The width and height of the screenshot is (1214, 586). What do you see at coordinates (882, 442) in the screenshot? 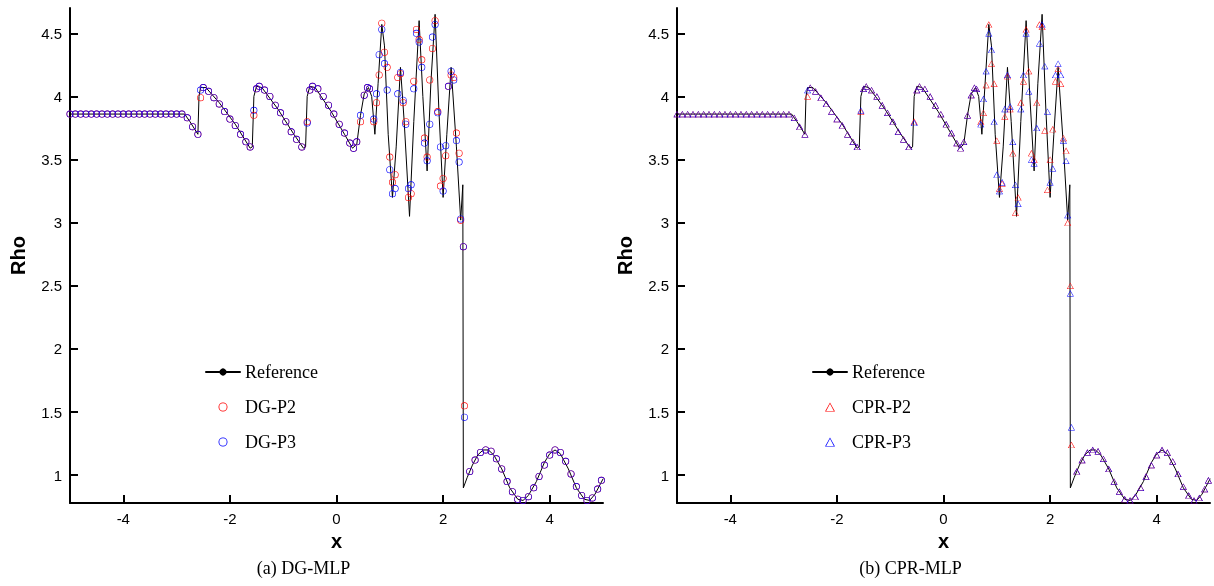
I see `legend-label: CPR-P3` at bounding box center [882, 442].